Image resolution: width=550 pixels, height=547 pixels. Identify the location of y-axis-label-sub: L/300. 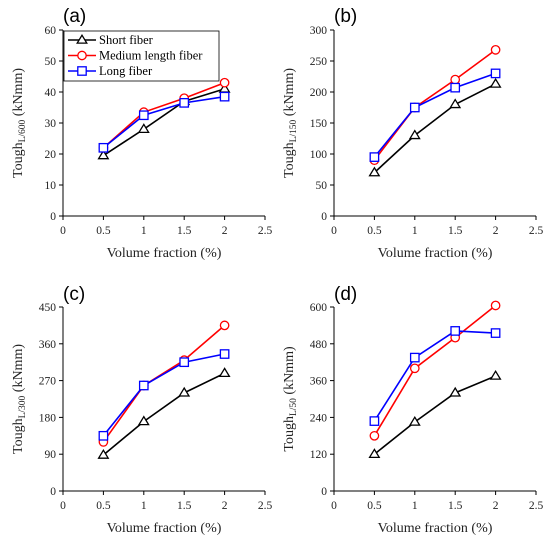
(23, 406).